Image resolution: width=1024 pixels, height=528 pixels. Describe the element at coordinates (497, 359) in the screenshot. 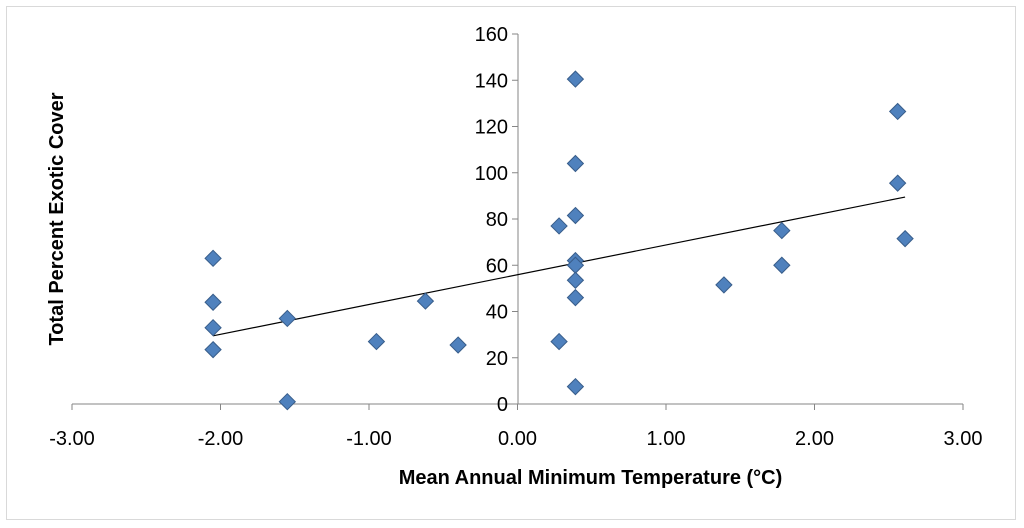

I see `y-tick-label: 20` at that location.